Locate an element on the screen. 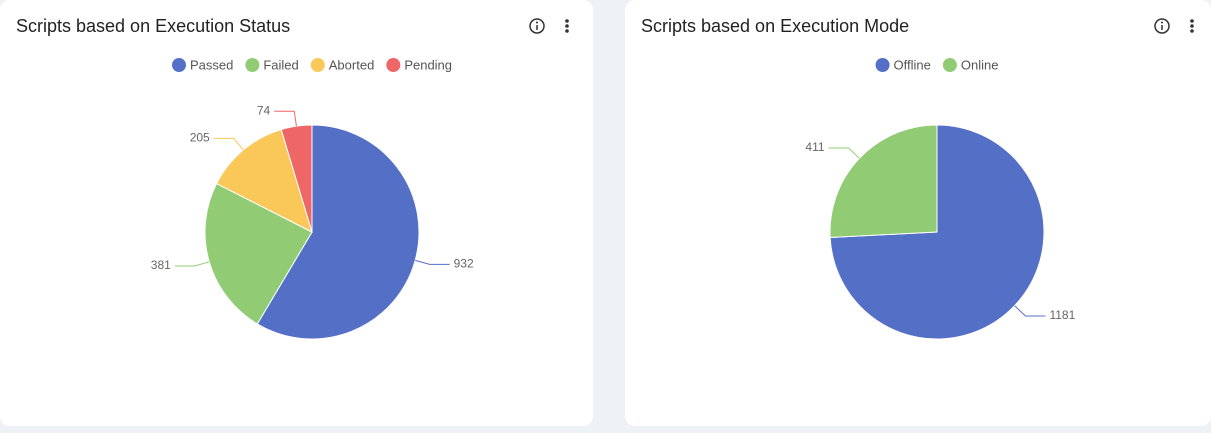 Image resolution: width=1211 pixels, height=433 pixels. data-label: 411 is located at coordinates (814, 147).